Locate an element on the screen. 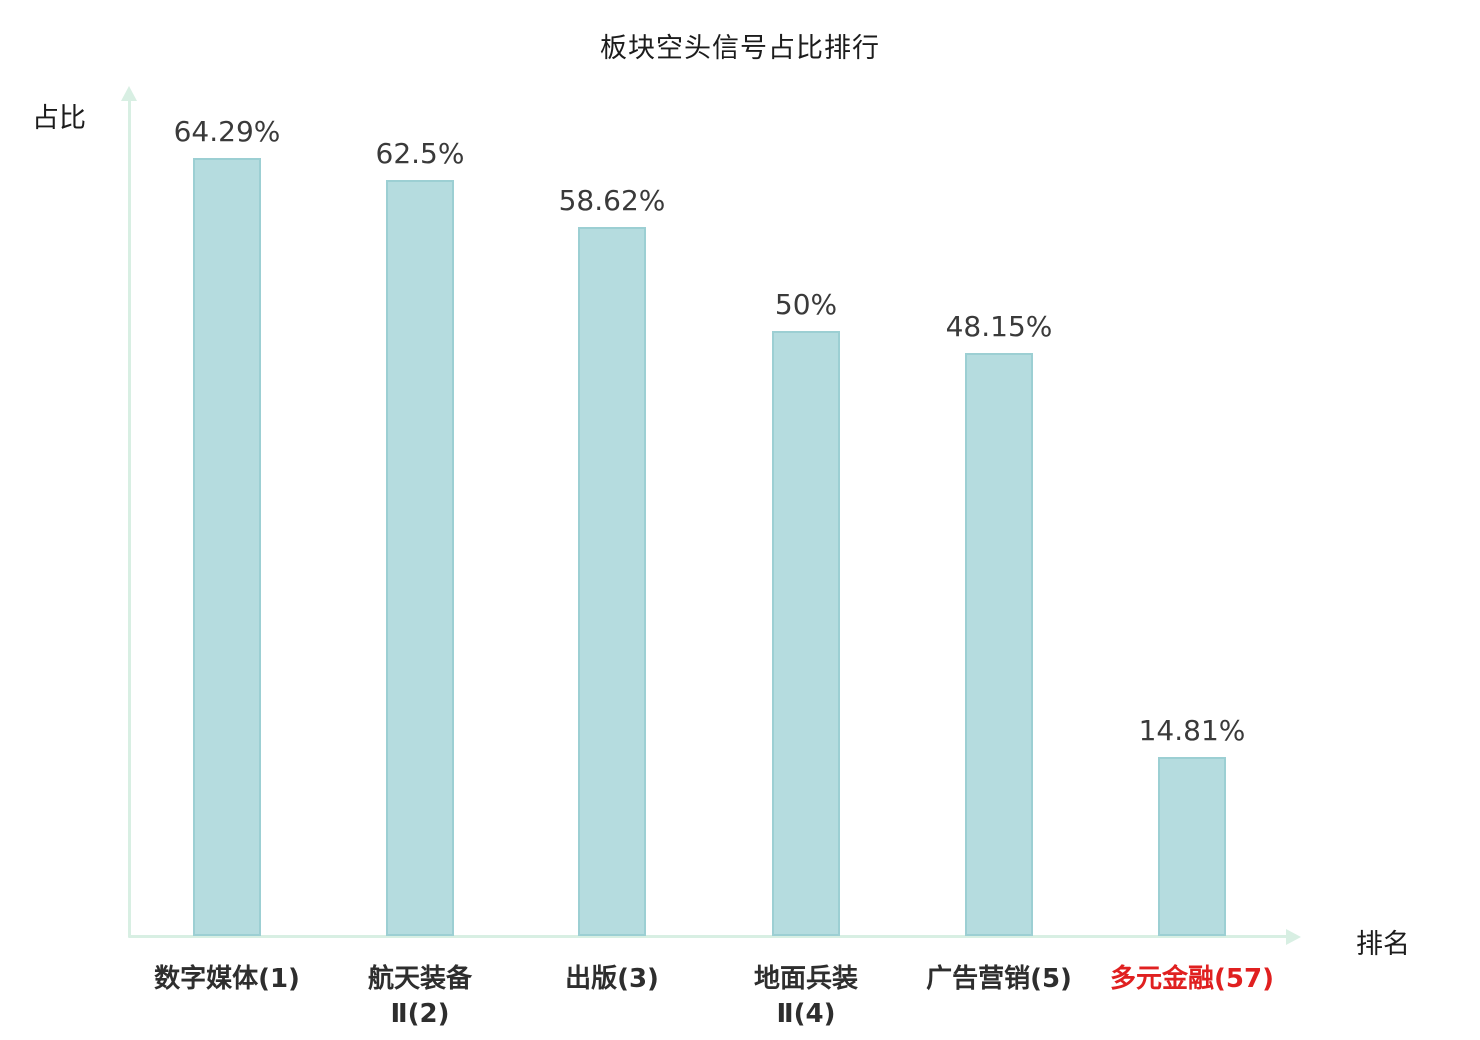 The height and width of the screenshot is (1040, 1480). bar-value-label: 50% is located at coordinates (806, 304).